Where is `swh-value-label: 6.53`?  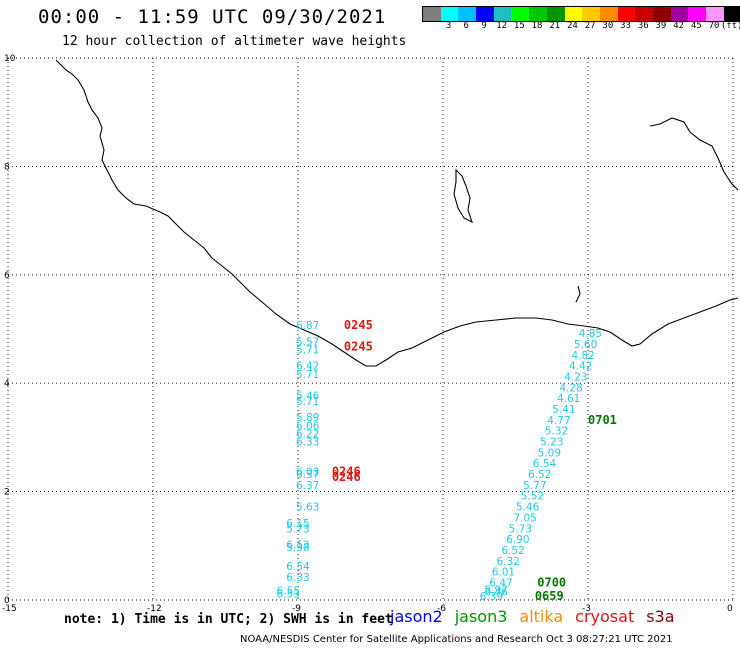
swh-value-label: 6.53 is located at coordinates (288, 594).